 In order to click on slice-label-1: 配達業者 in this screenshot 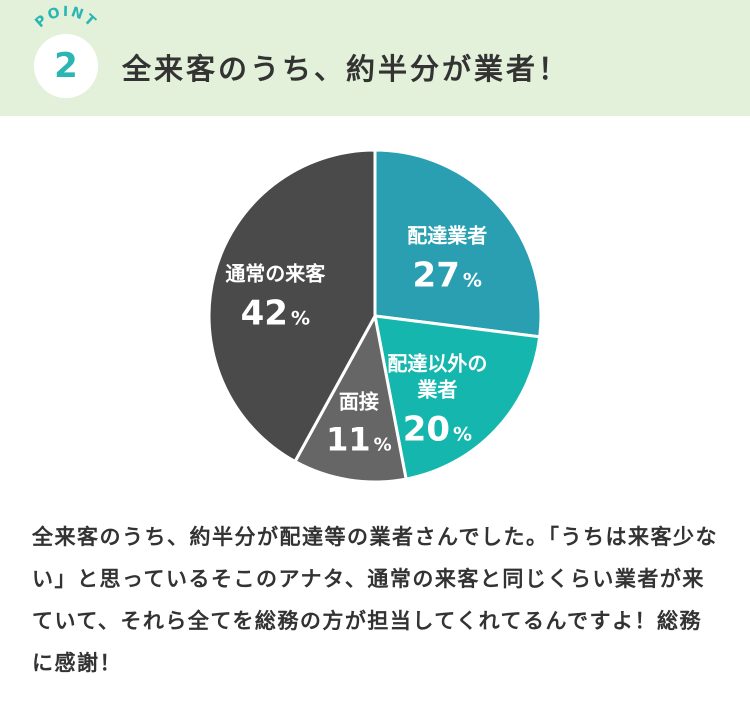, I will do `click(447, 235)`.